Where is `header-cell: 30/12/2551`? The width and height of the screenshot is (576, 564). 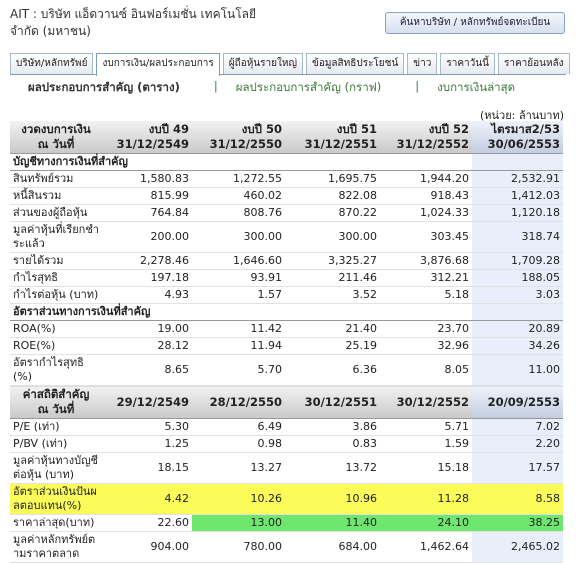
header-cell: 30/12/2551 is located at coordinates (332, 402).